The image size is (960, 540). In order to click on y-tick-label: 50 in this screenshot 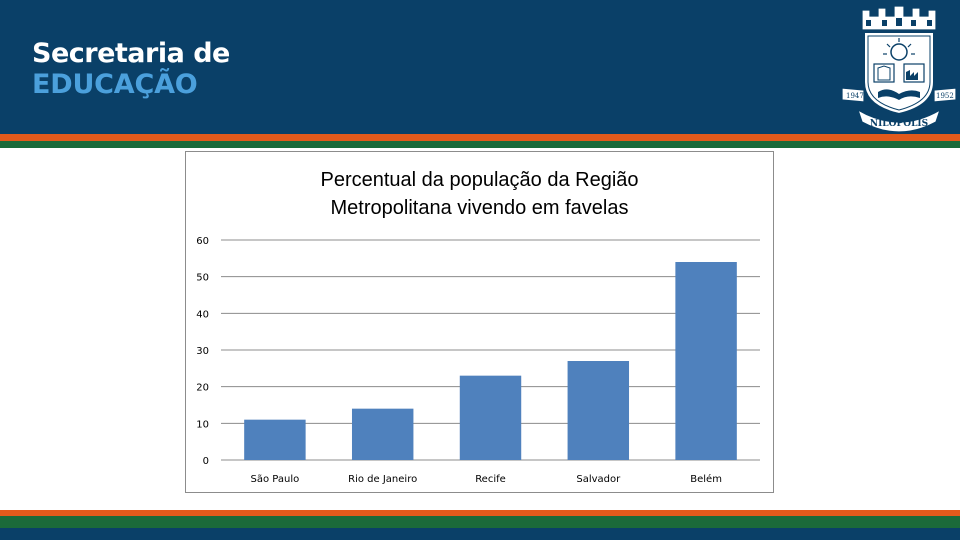, I will do `click(202, 278)`.